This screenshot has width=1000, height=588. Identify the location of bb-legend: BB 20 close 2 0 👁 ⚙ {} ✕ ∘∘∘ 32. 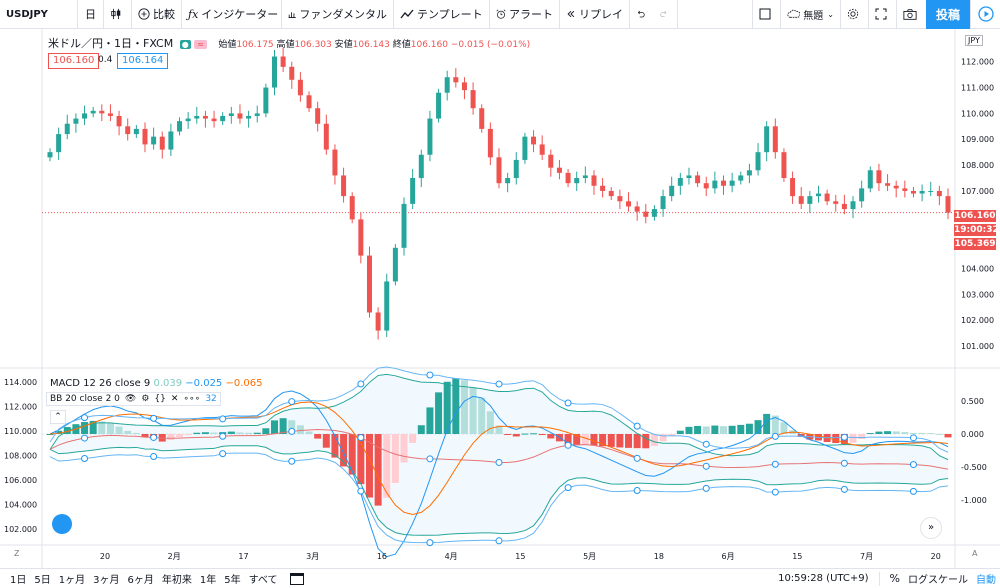
(133, 399).